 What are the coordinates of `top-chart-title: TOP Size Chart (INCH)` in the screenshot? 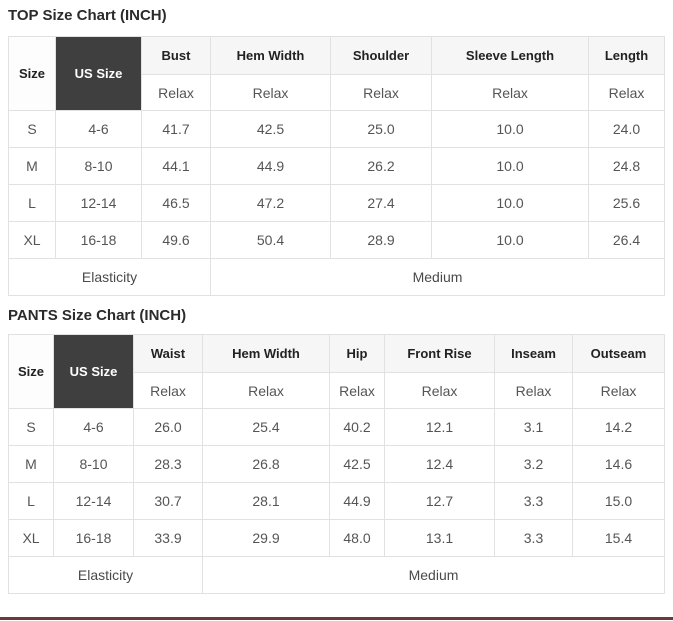 It's located at (87, 15).